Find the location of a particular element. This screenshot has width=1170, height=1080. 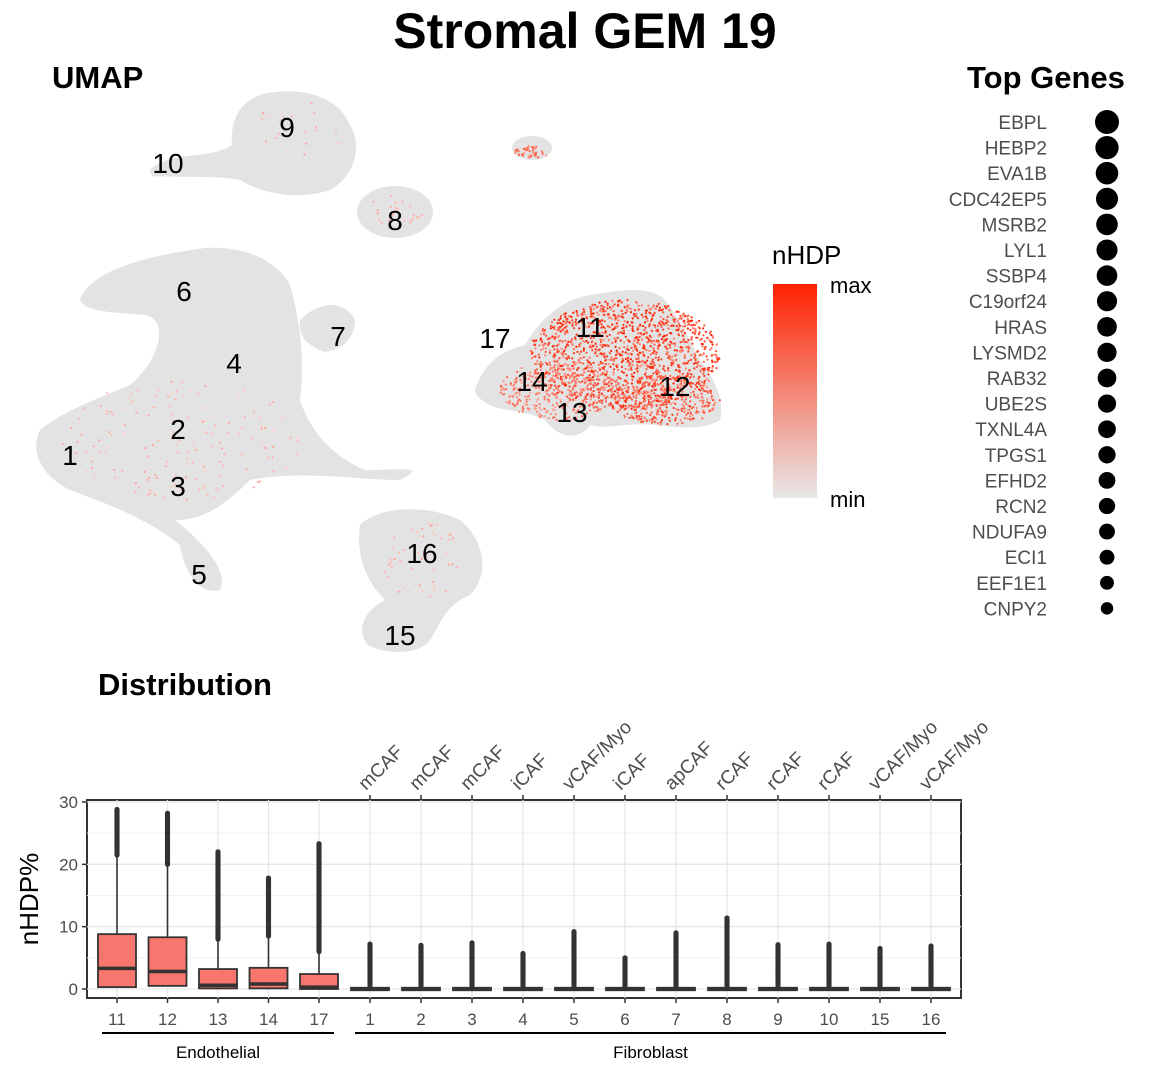

y-tick-label: 0 is located at coordinates (73, 989).